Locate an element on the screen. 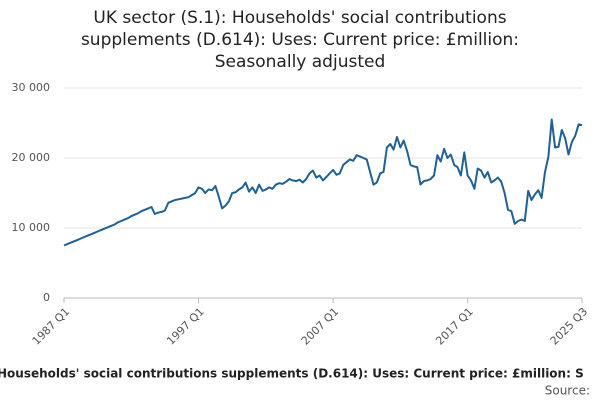 Image resolution: width=600 pixels, height=400 pixels. y-tick-label: 20 000 is located at coordinates (31, 157).